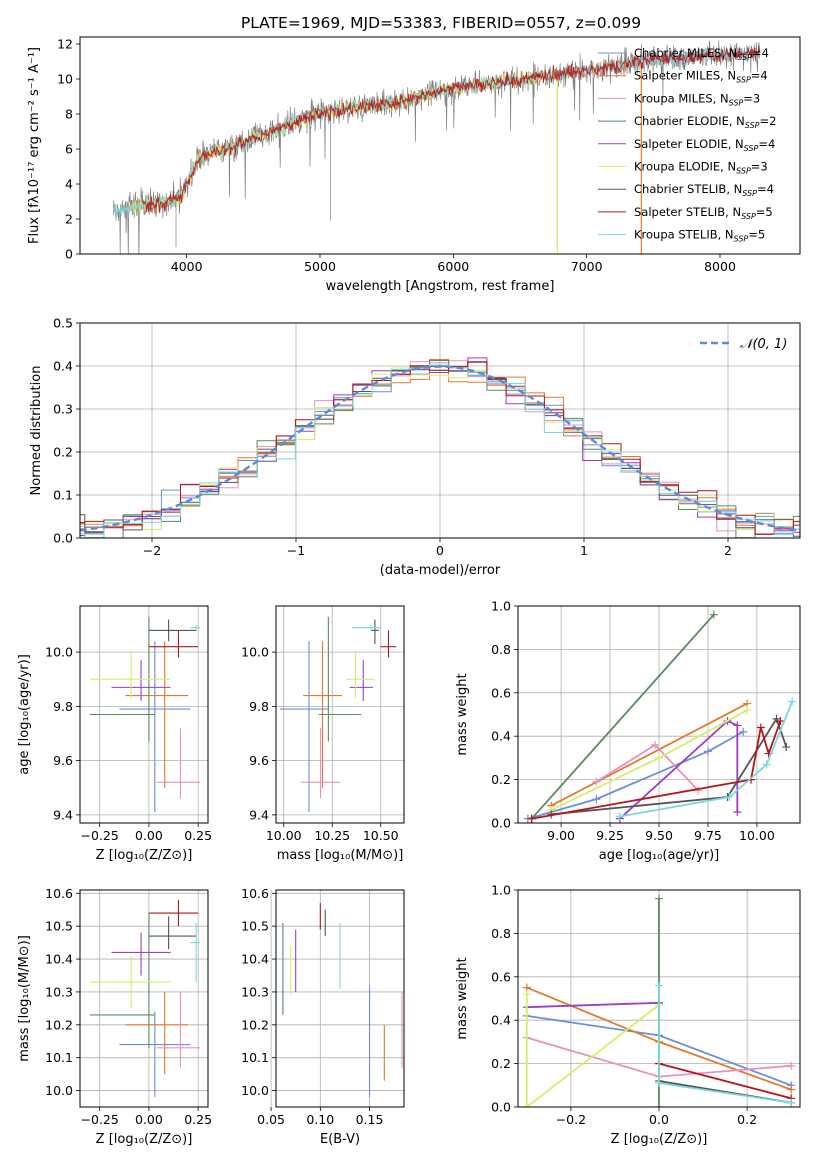  Describe the element at coordinates (145, 998) in the screenshot. I see `plot-area-mass_vs_Z` at that location.